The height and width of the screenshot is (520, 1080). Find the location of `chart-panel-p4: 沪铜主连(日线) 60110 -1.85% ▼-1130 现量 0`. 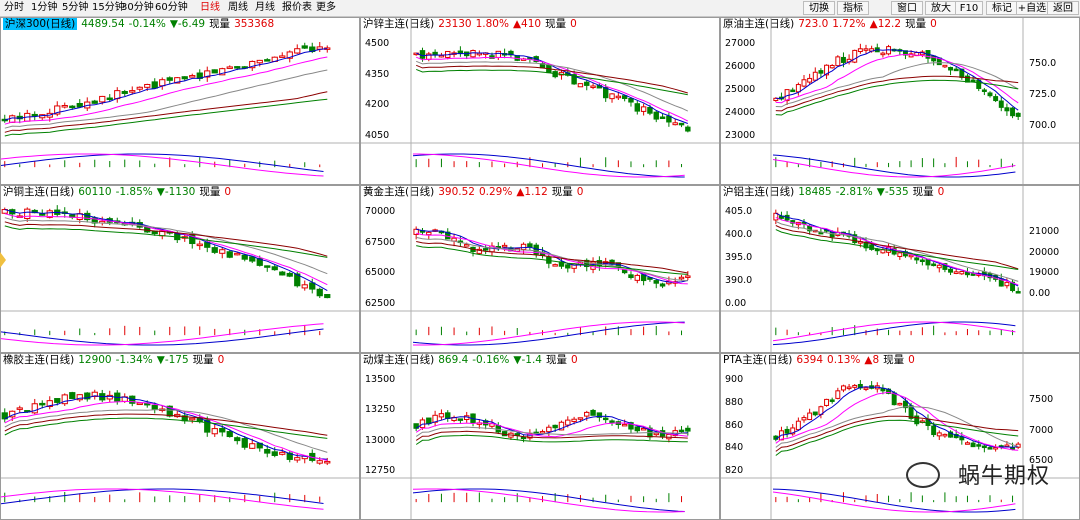

chart-panel-p4: 沪铜主连(日线) 60110 -1.85% ▼-1130 现量 0 is located at coordinates (180, 269).